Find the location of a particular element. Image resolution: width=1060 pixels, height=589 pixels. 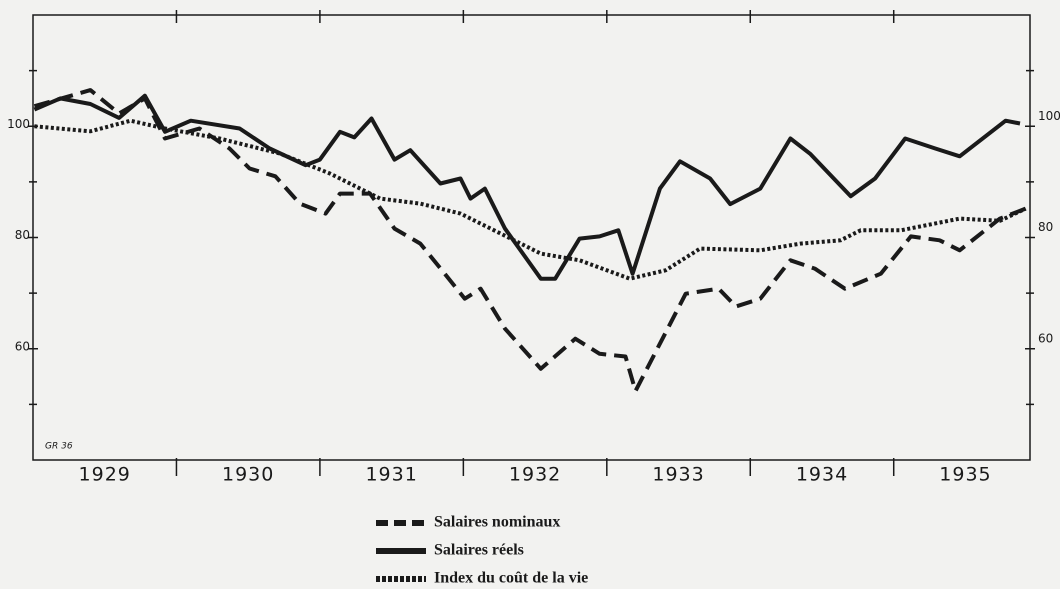

legend-label: Salaires réels is located at coordinates (479, 550).